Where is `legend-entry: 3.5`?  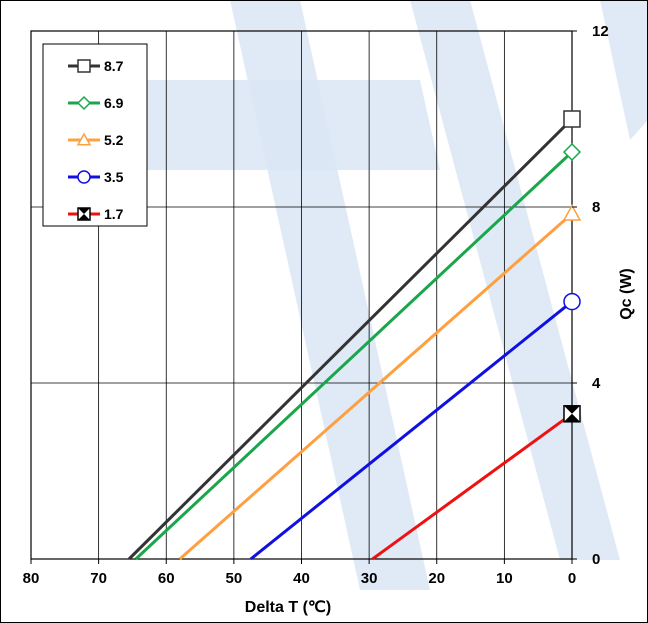
legend-entry: 3.5 is located at coordinates (96, 177).